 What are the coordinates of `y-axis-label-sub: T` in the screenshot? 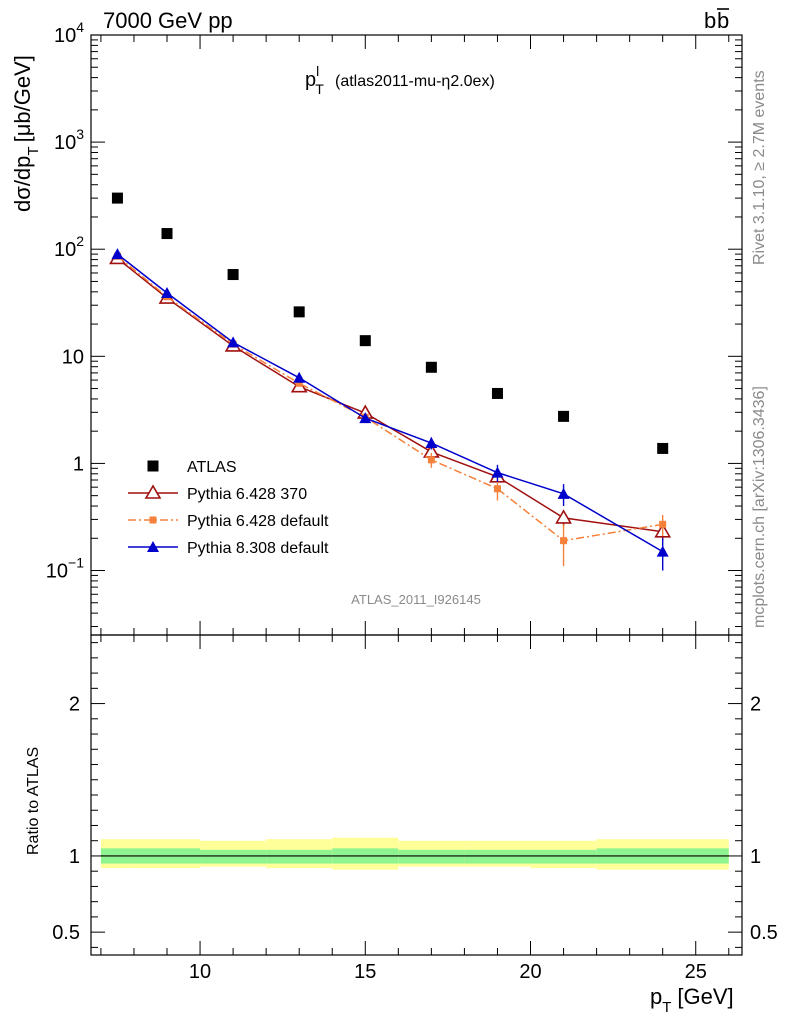 It's located at (33, 150).